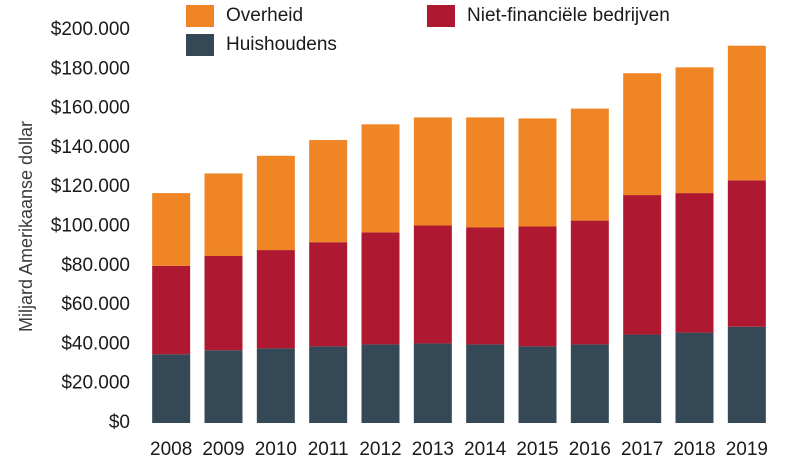 This screenshot has width=805, height=467. Describe the element at coordinates (694, 449) in the screenshot. I see `x-tick-label: 2018` at that location.